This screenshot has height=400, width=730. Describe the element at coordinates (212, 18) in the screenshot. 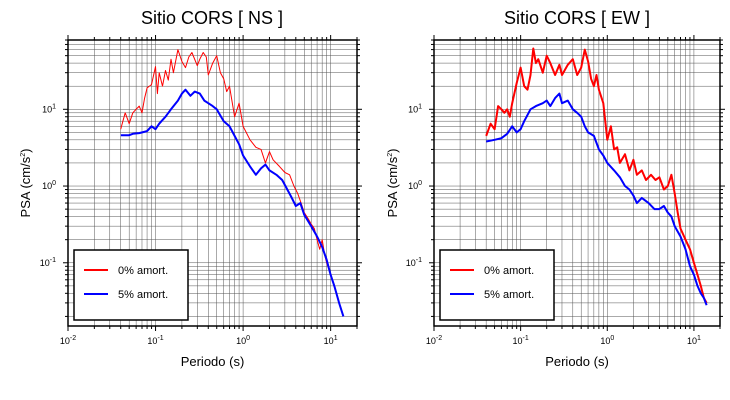

I see `chart-title: Sitio CORS [ NS ]` at that location.